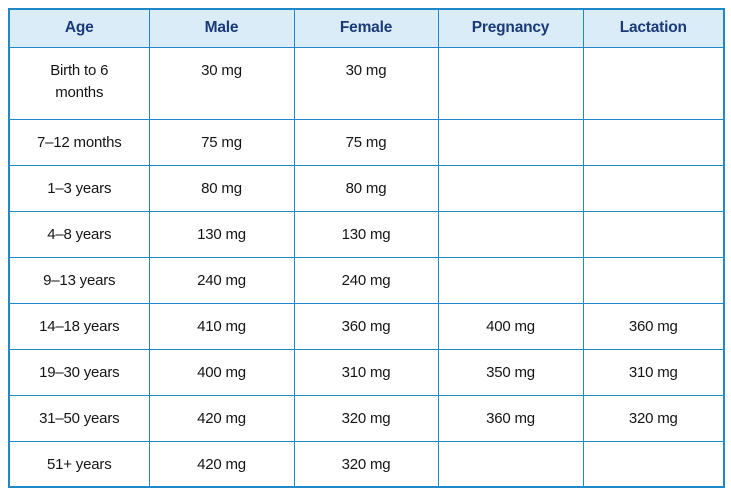  What do you see at coordinates (653, 418) in the screenshot?
I see `lactation-cell: 320 mg` at bounding box center [653, 418].